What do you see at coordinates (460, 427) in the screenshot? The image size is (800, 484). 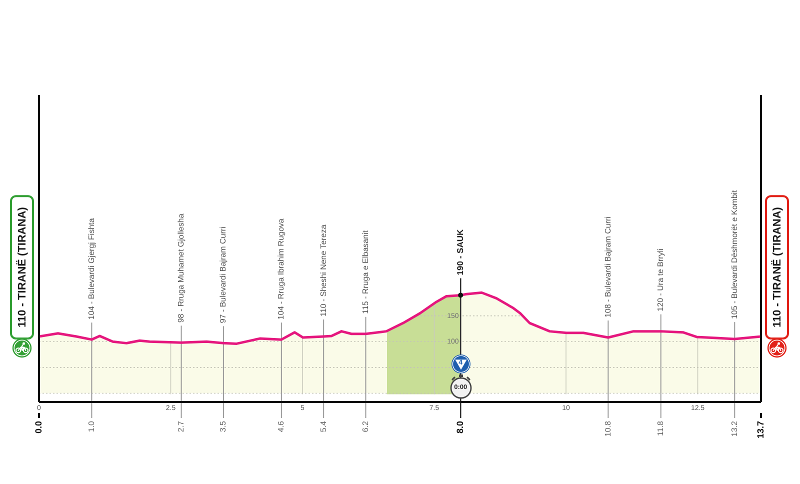 I see `x2-tick-label: 8.0` at bounding box center [460, 427].